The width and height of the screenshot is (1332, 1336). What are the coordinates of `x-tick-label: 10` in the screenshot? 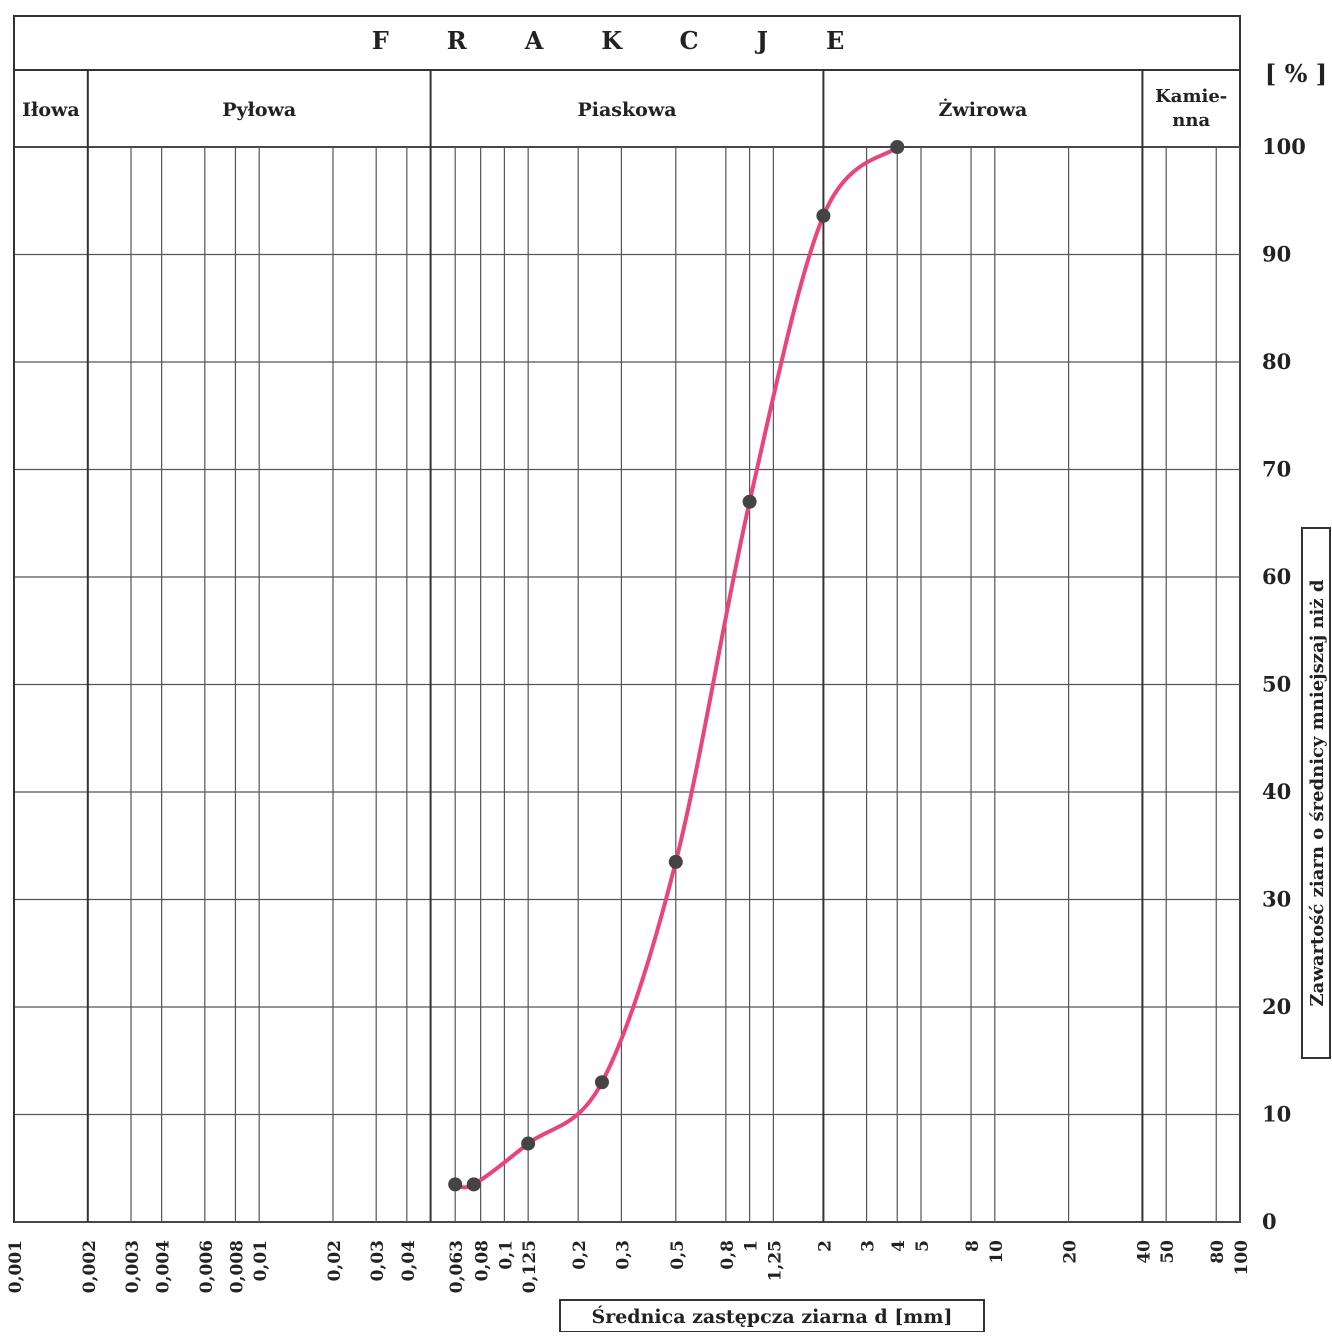 It's located at (997, 1252).